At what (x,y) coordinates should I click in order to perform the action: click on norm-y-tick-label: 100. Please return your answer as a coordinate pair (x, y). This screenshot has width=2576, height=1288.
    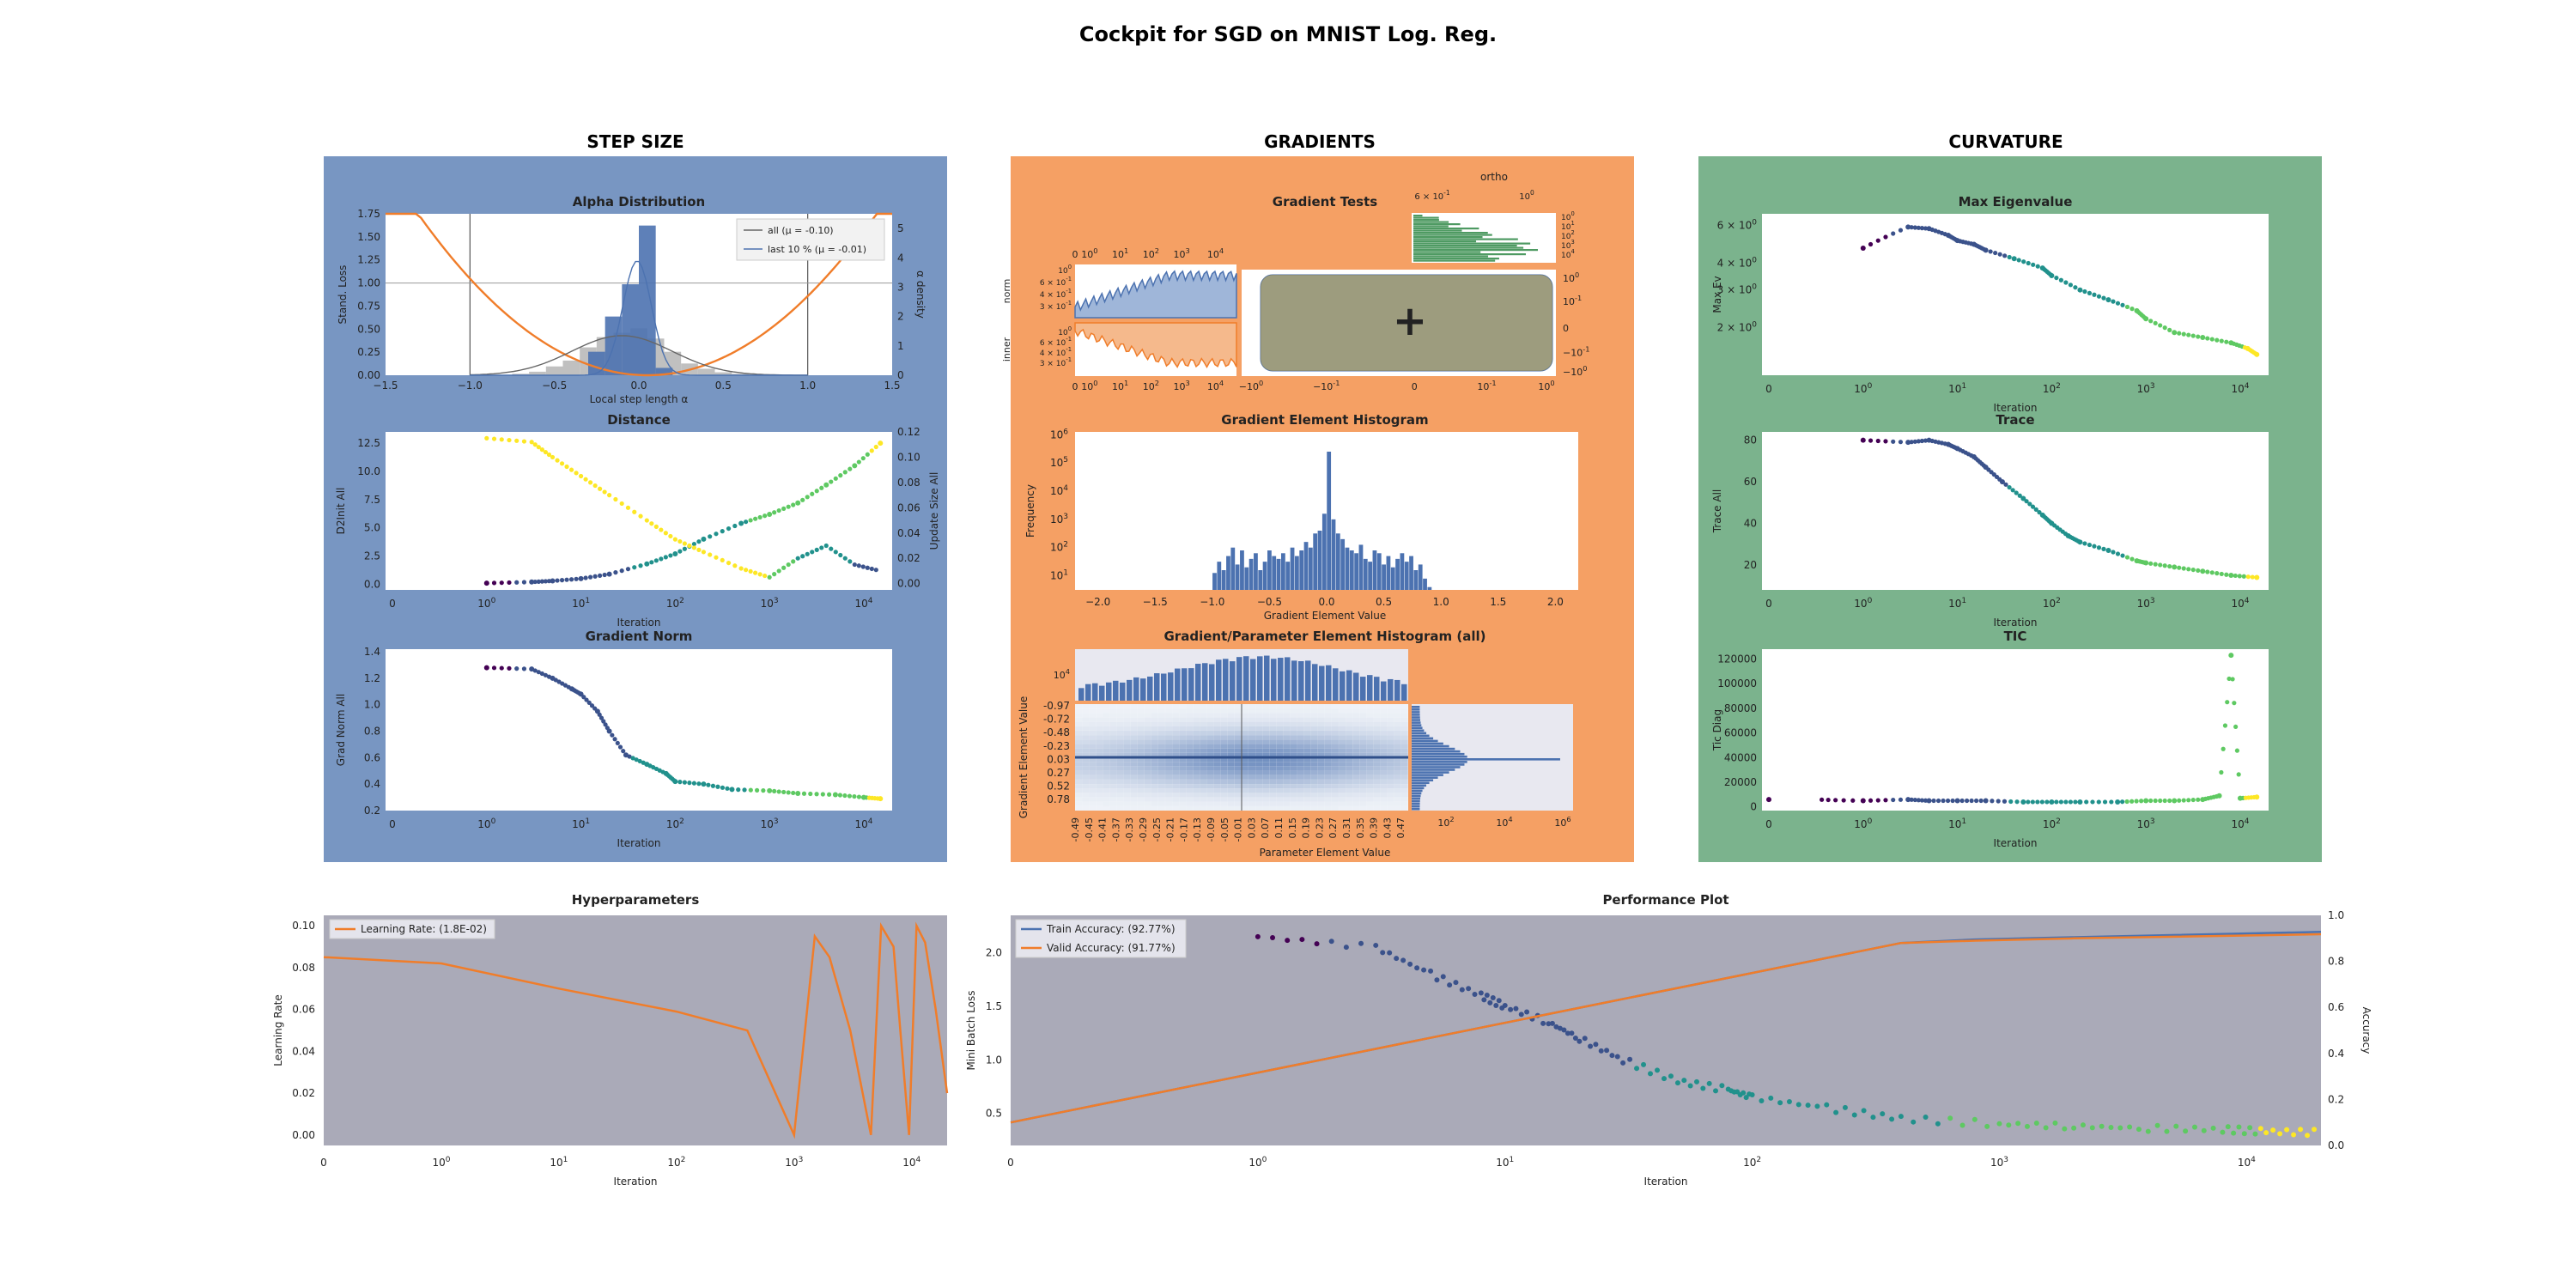
    Looking at the image, I should click on (1065, 270).